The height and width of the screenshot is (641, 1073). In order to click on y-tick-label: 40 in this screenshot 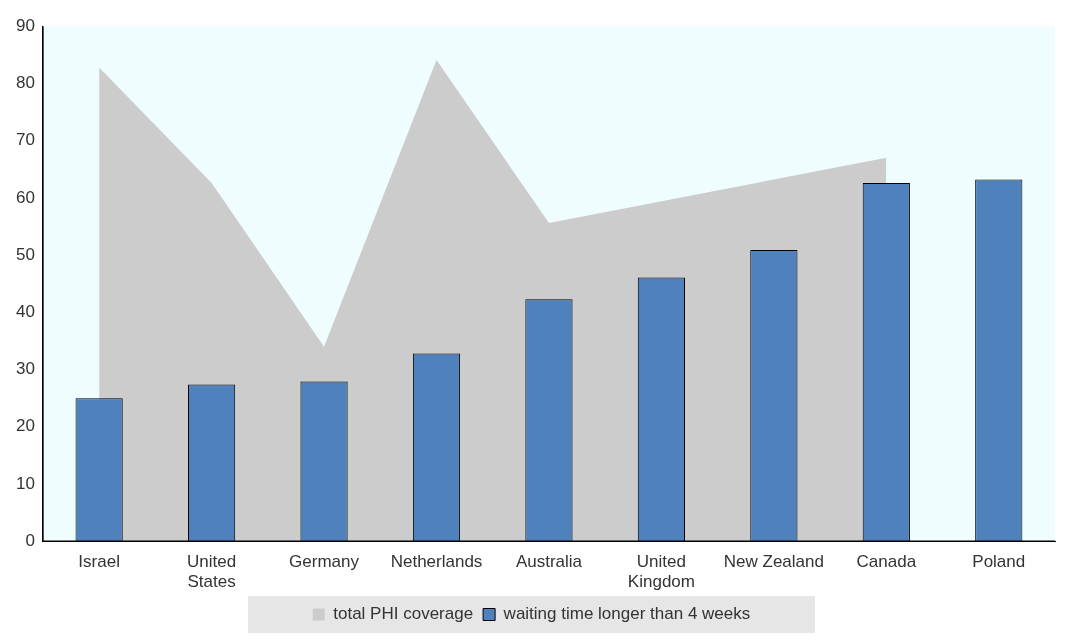, I will do `click(25, 311)`.